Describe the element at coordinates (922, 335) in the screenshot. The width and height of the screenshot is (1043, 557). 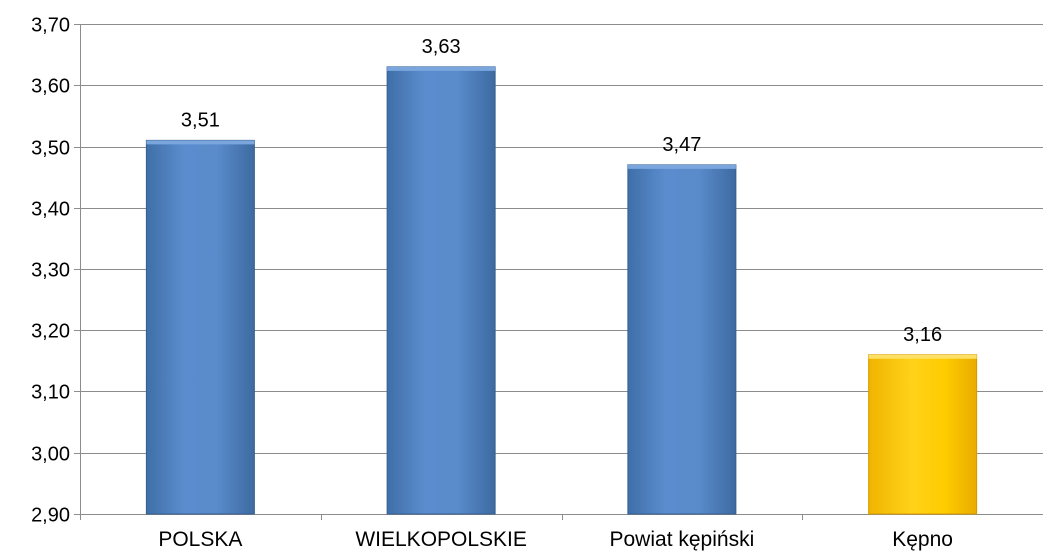
I see `data-label: 3,16` at that location.